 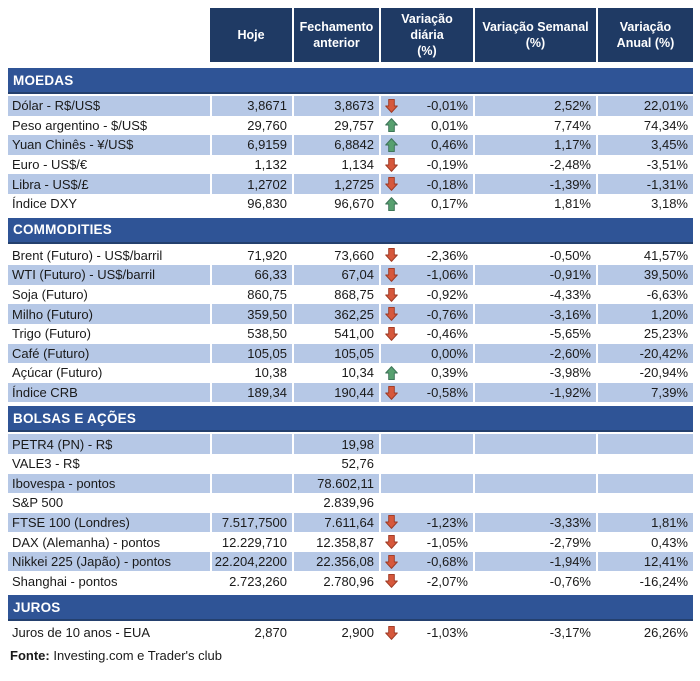 I want to click on cell-value: -0,76%, so click(x=447, y=314).